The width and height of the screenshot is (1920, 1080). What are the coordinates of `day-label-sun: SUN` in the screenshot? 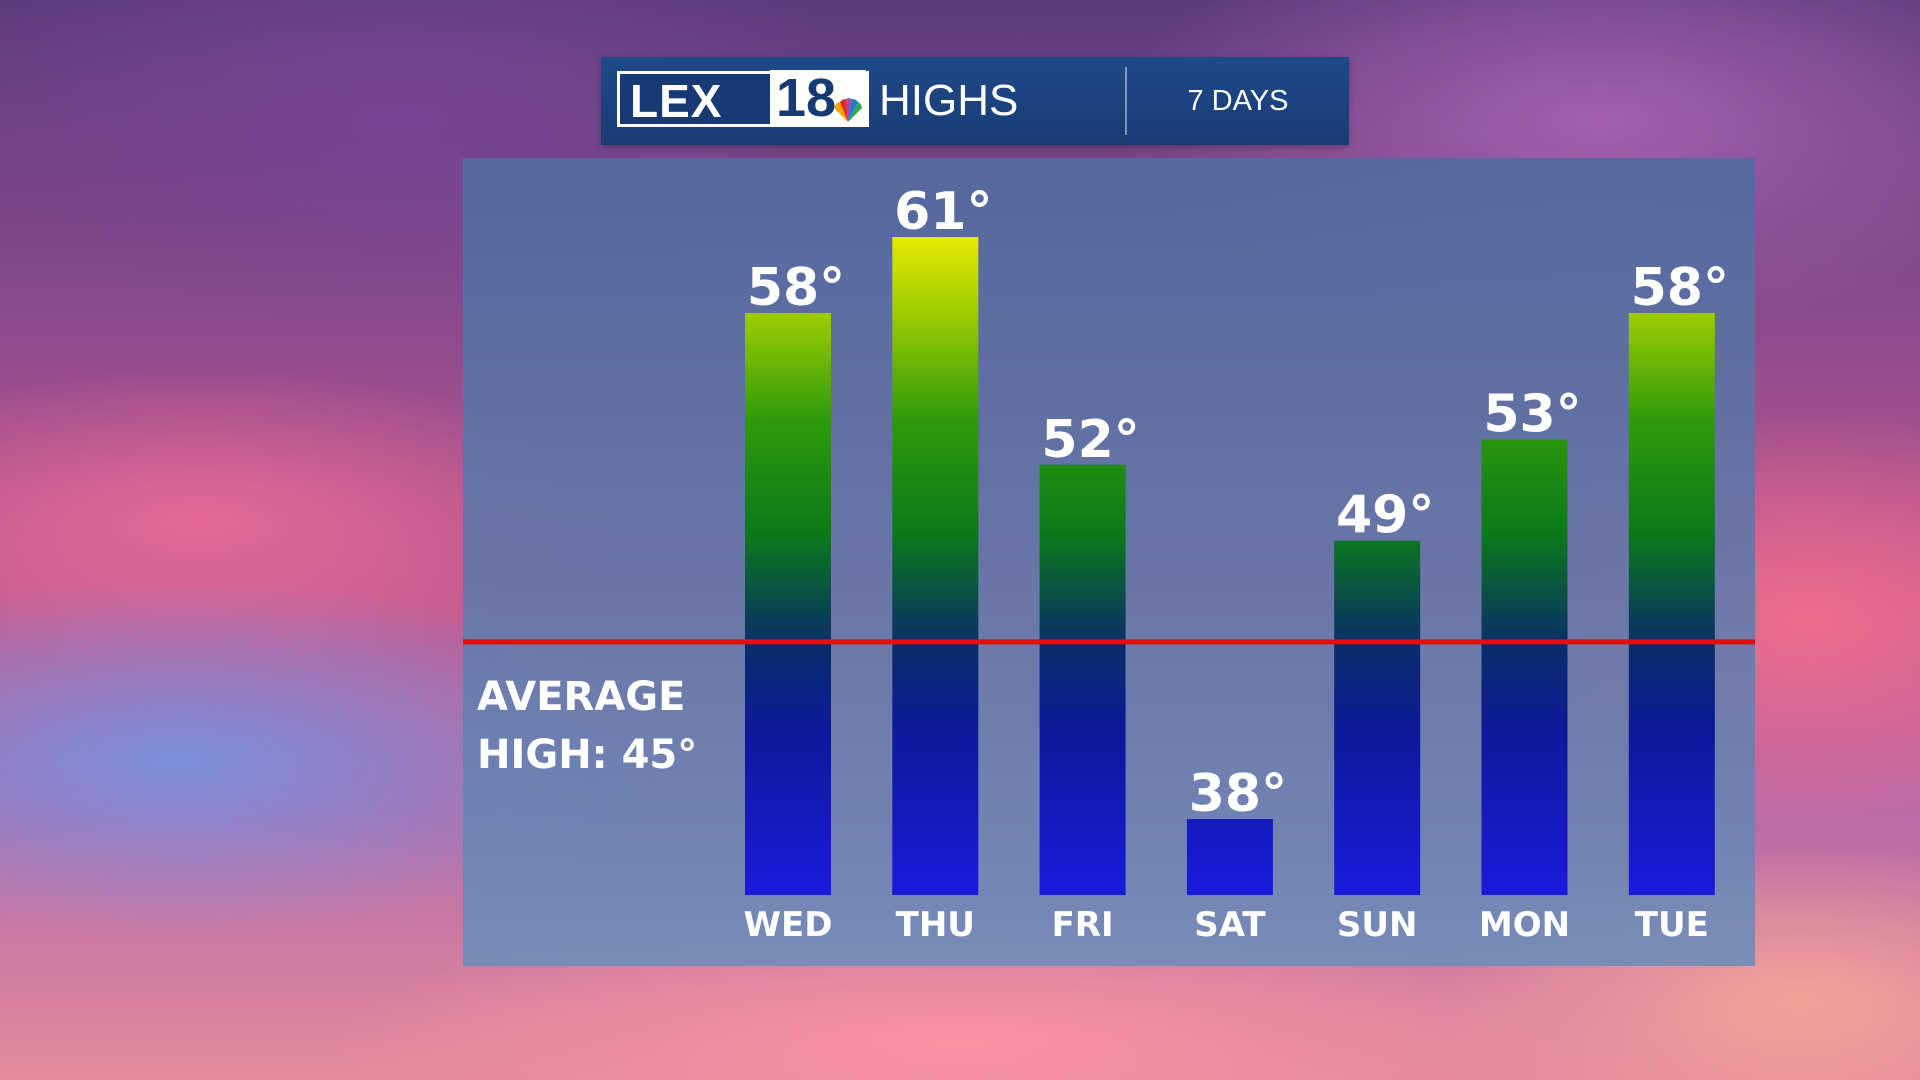 It's located at (1377, 925).